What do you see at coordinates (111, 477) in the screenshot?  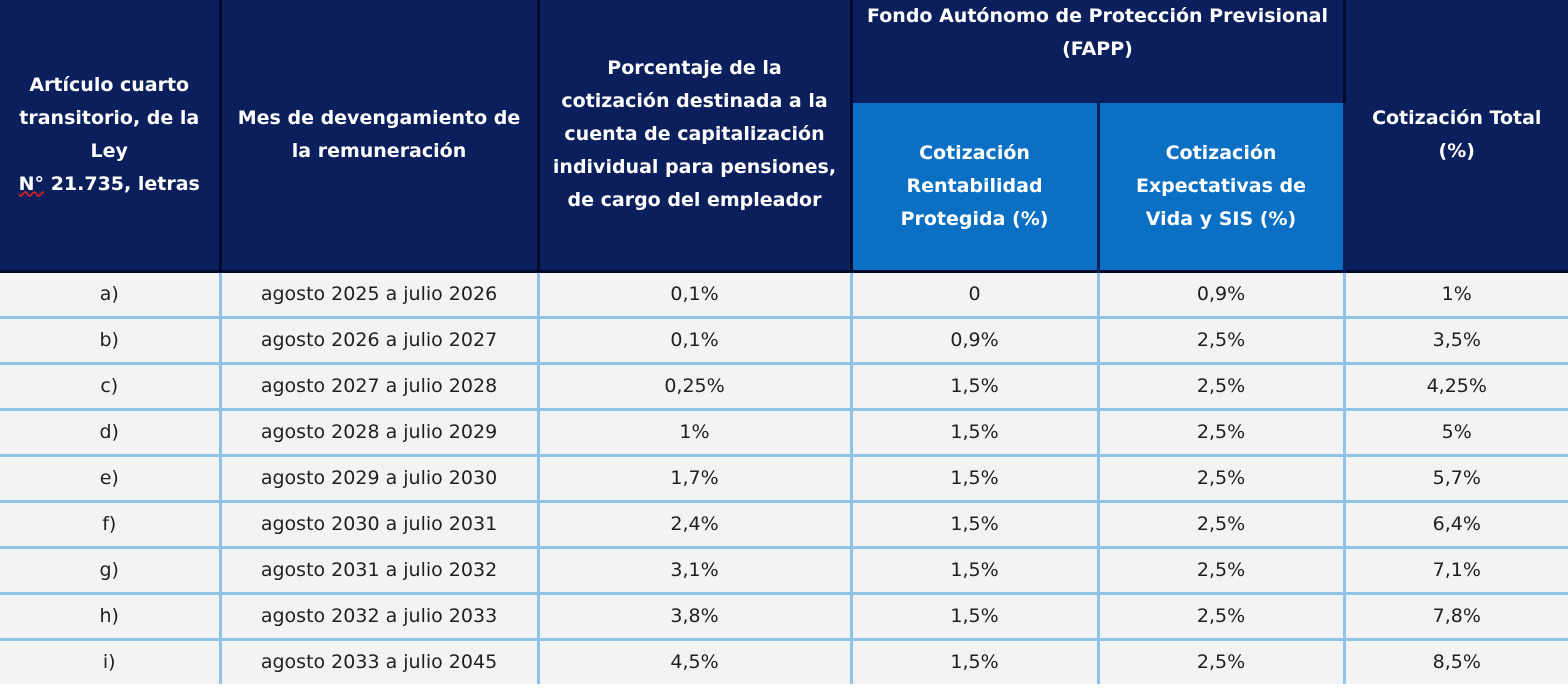 I see `cell-letra: e)` at bounding box center [111, 477].